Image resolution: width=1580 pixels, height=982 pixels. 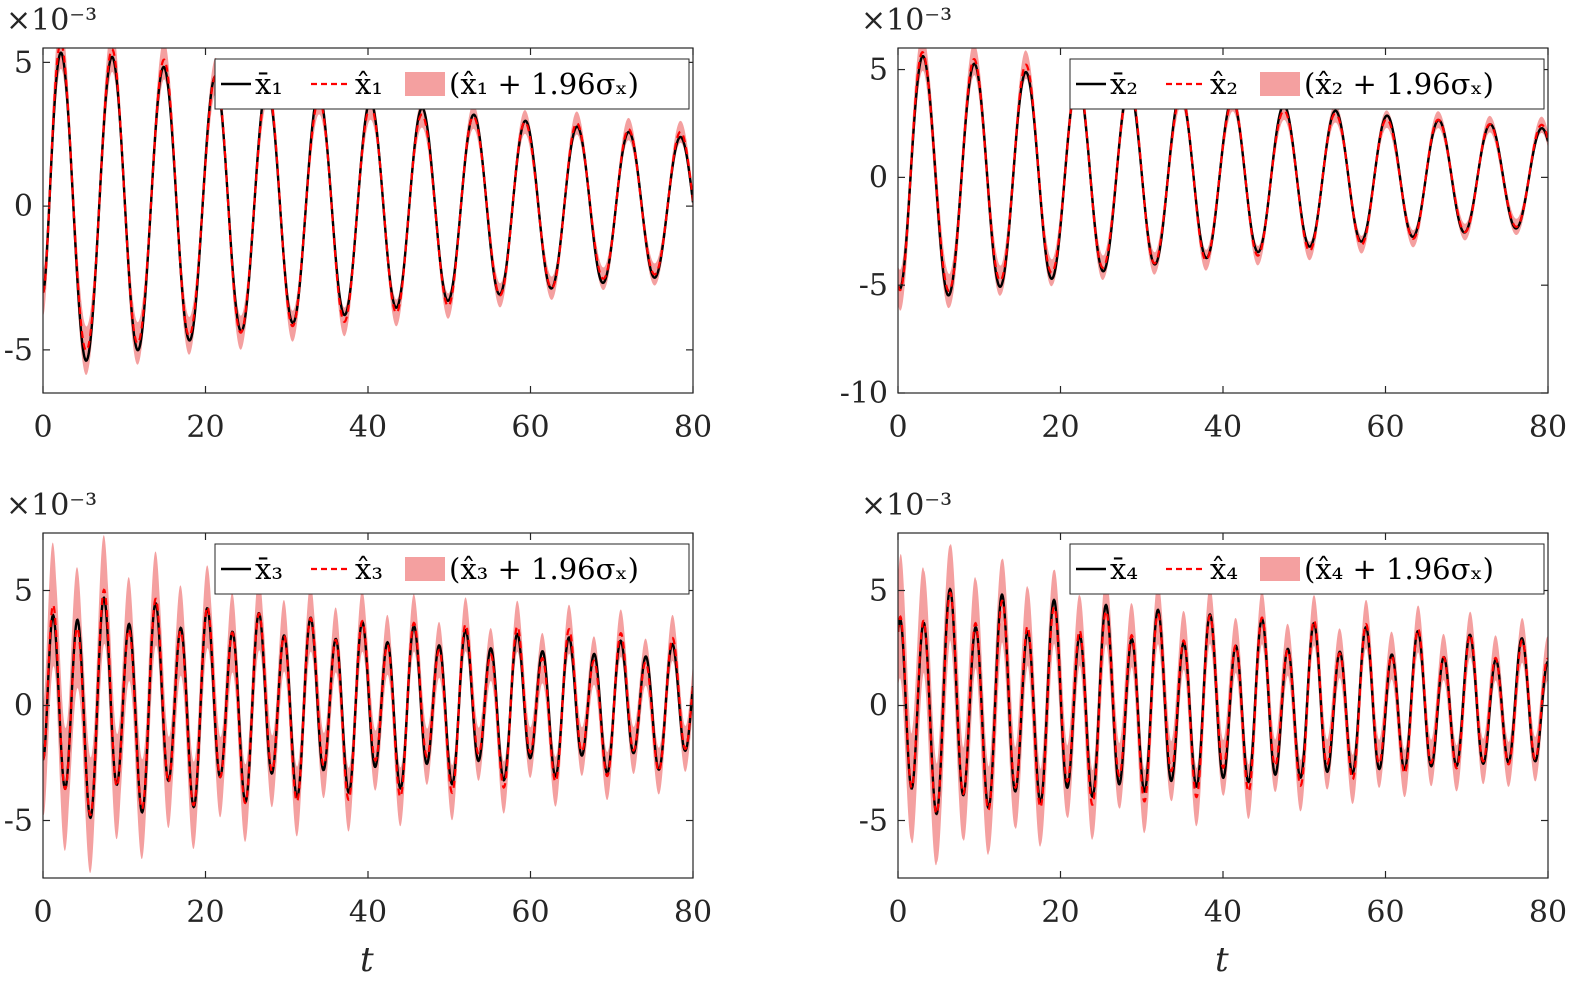 What do you see at coordinates (1124, 84) in the screenshot?
I see `legend-label-mean: x̄₂` at bounding box center [1124, 84].